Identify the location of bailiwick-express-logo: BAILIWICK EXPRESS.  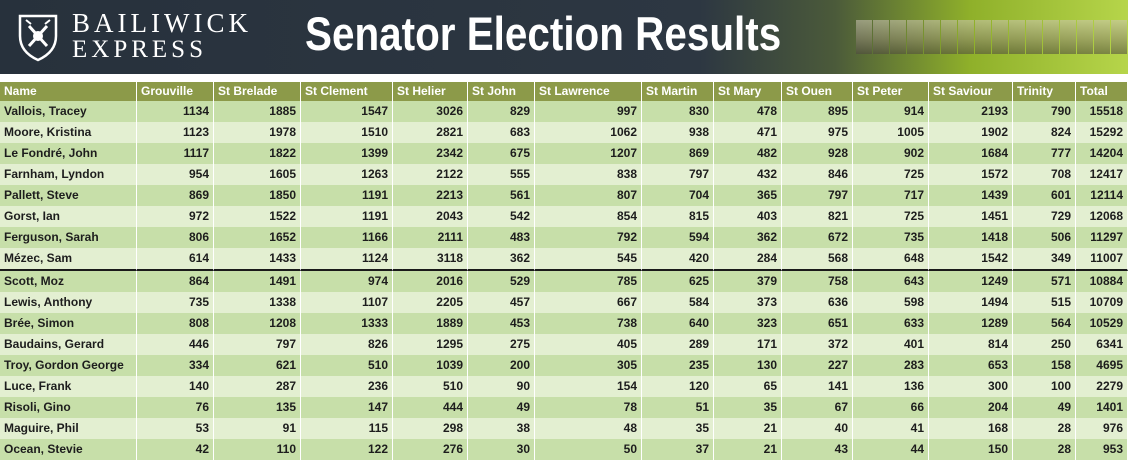
(133, 36).